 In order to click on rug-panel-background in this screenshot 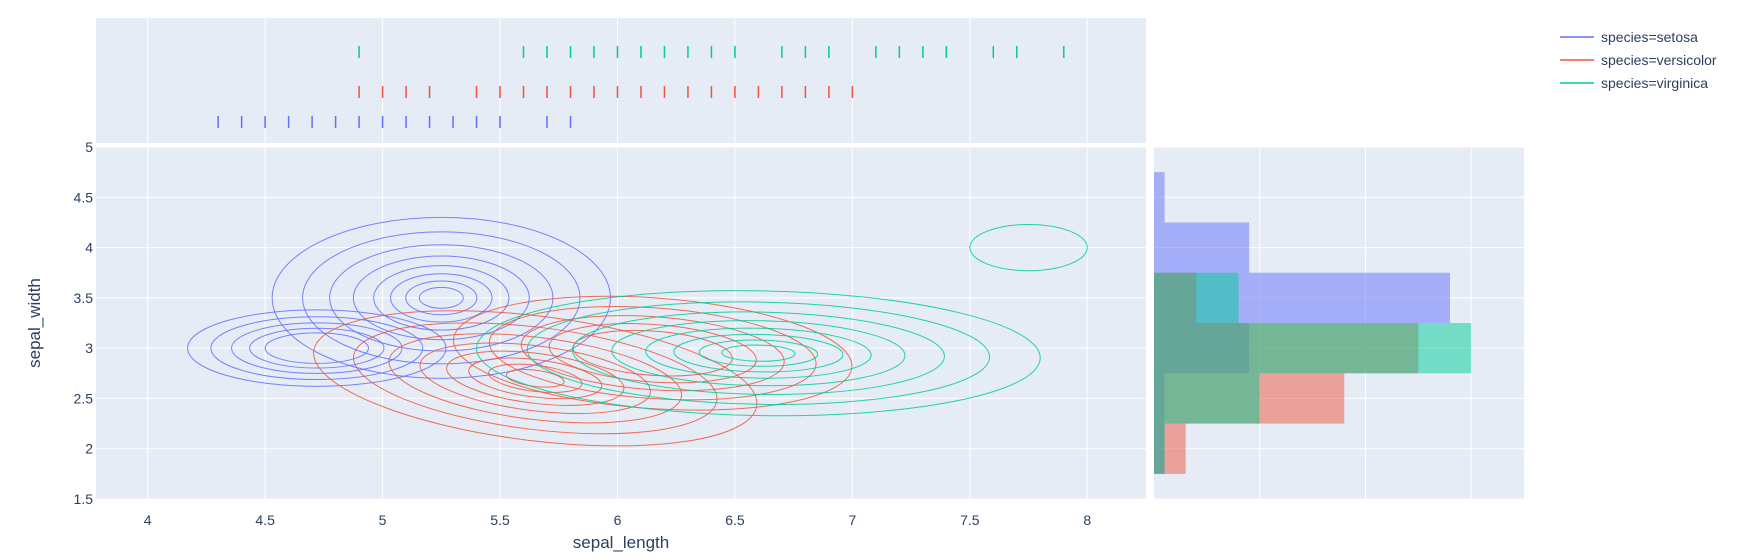, I will do `click(621, 80)`.